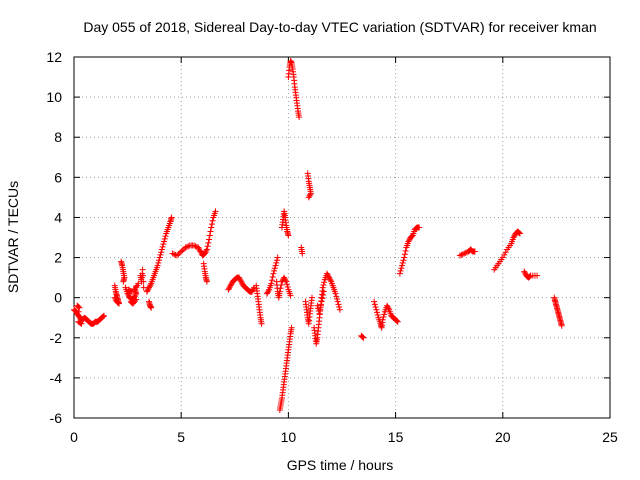 This screenshot has width=640, height=480. I want to click on y-tick-labels: -6 -4 -2 0 2 4 6 8 10 12, so click(54, 237).